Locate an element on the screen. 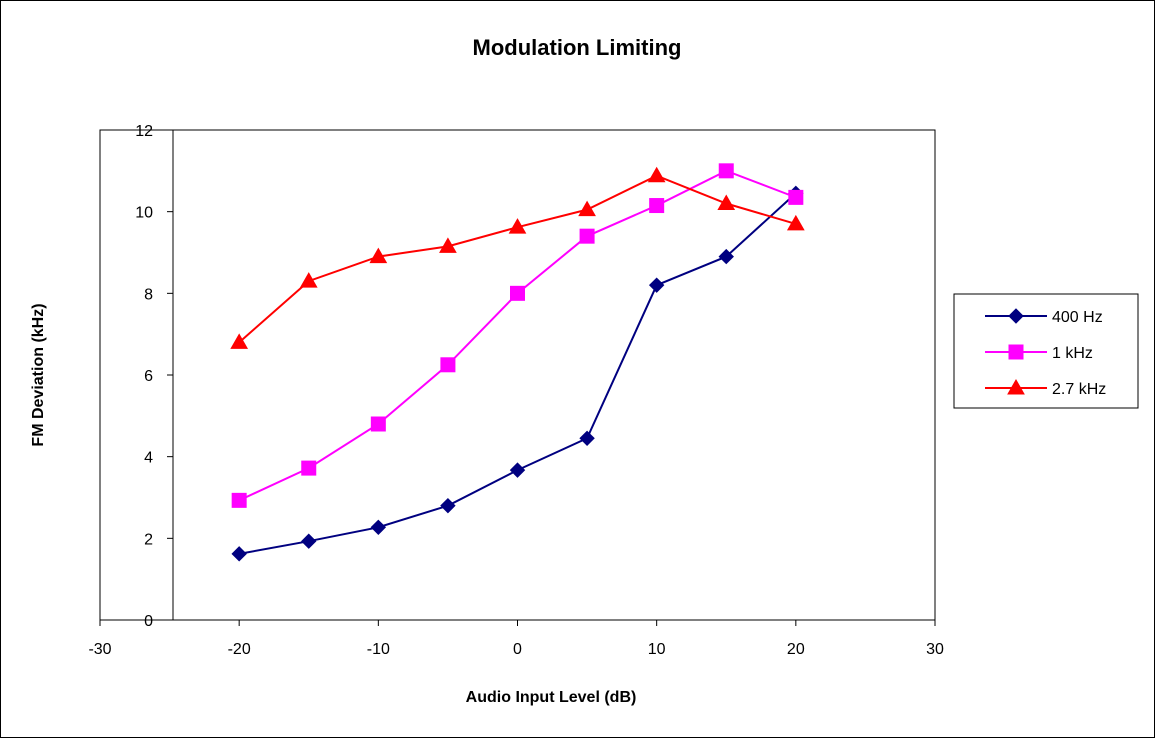 This screenshot has height=742, width=1155. series-line-2-7-khz is located at coordinates (517, 259).